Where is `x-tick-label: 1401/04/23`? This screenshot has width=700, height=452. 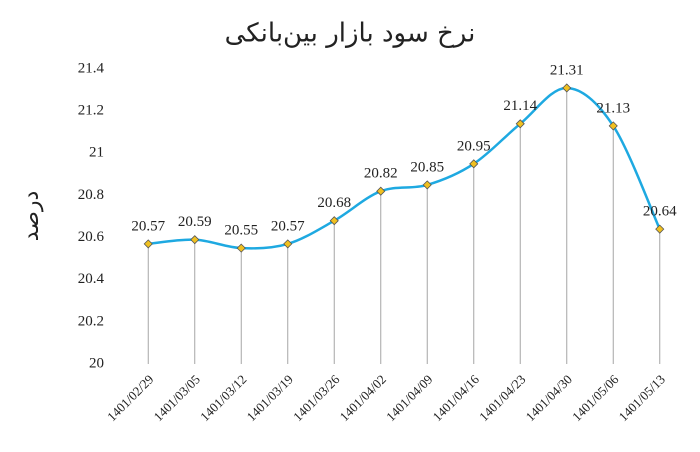
x-tick-label: 1401/04/23 is located at coordinates (502, 398).